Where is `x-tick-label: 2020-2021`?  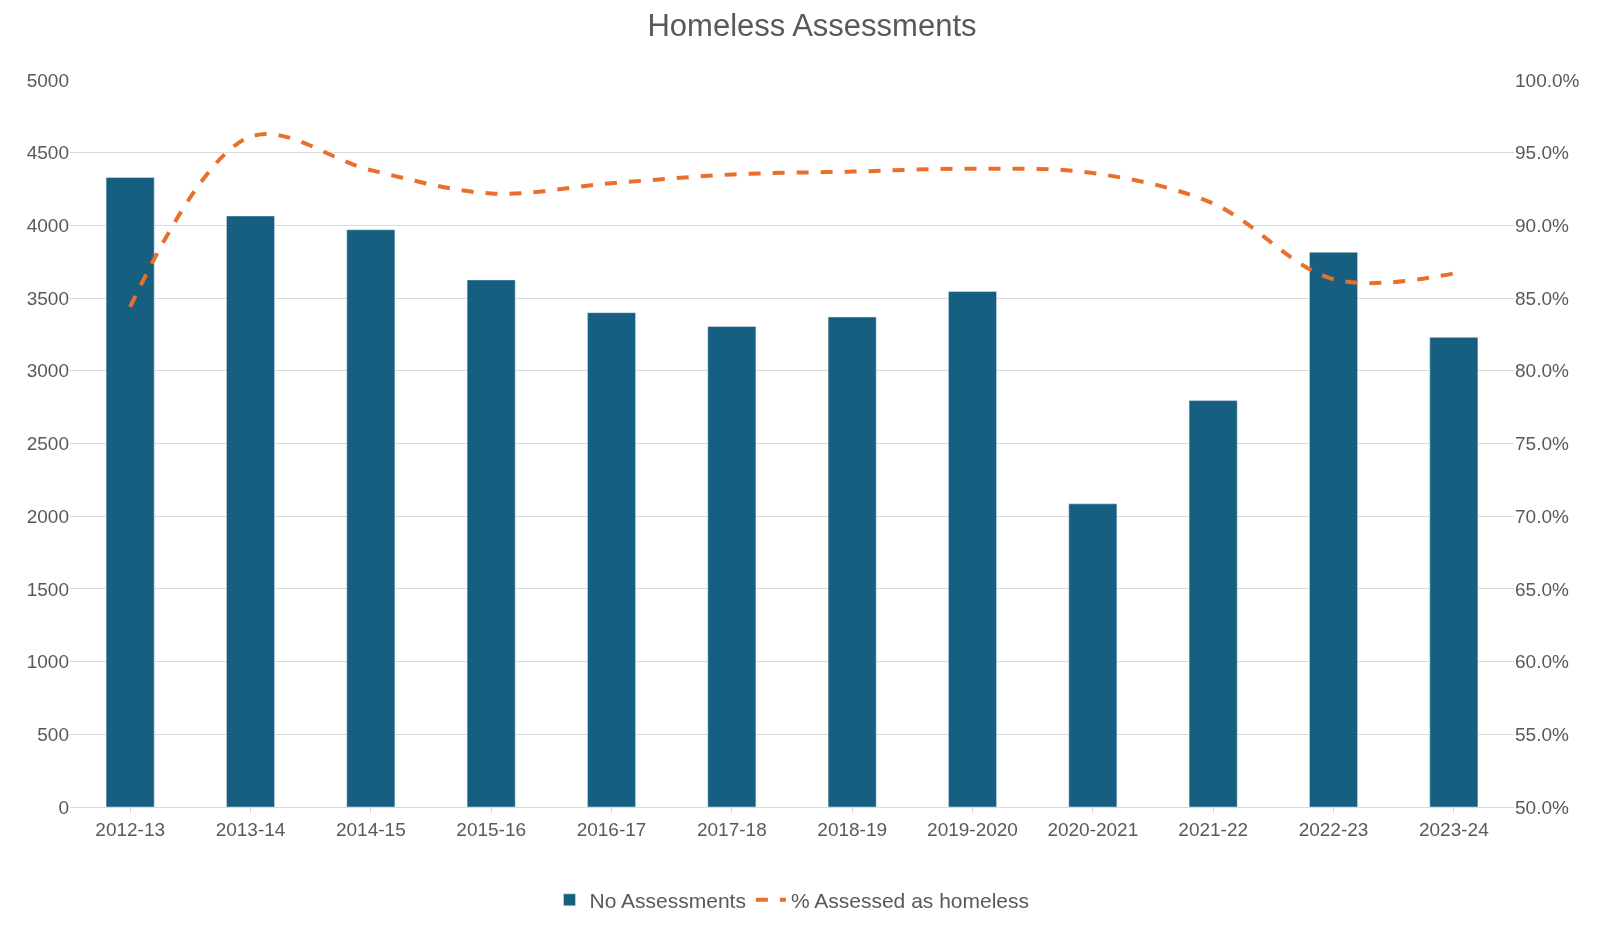 x-tick-label: 2020-2021 is located at coordinates (1093, 829).